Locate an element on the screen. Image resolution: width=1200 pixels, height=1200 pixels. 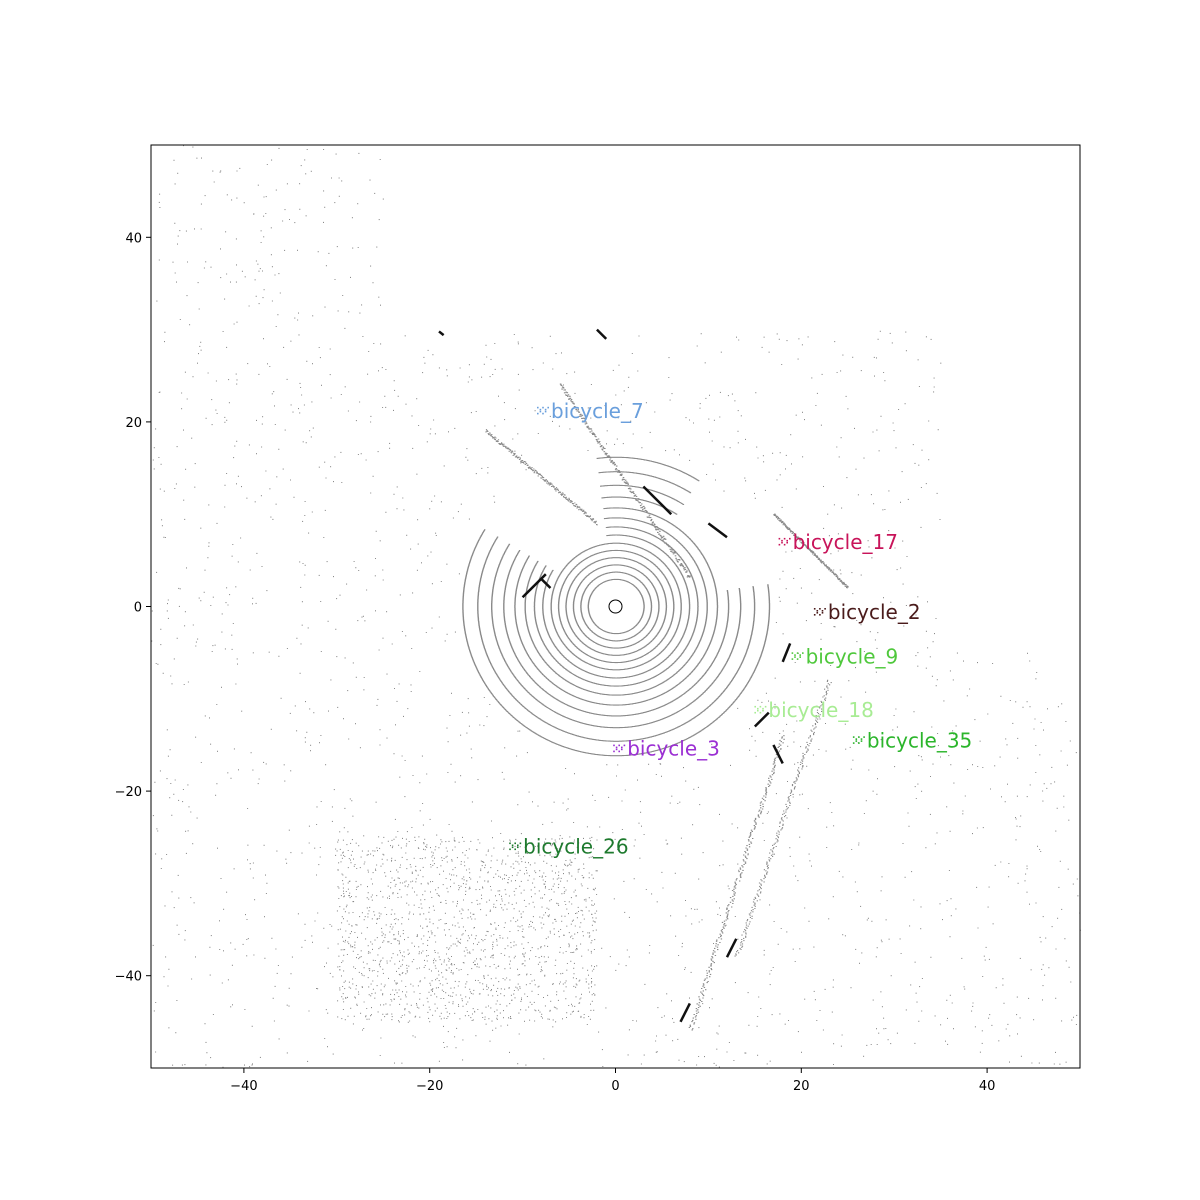
object-bicycle-3: bicycle_3 is located at coordinates (666, 749).